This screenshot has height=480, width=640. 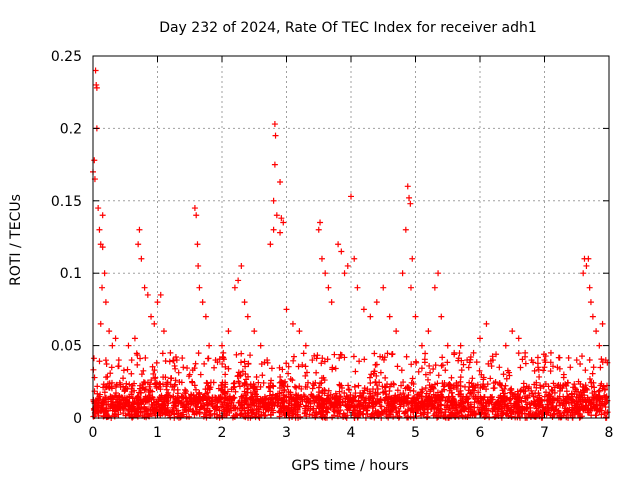 I want to click on x-tick-label: 2, so click(x=222, y=433).